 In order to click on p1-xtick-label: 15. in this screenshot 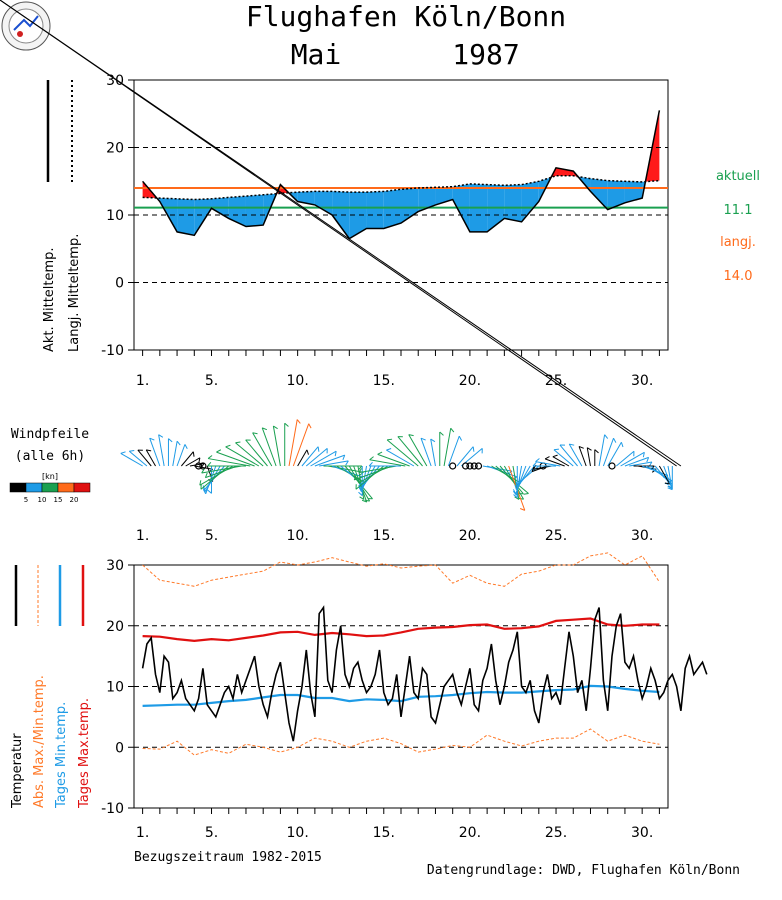, I will do `click(384, 381)`.